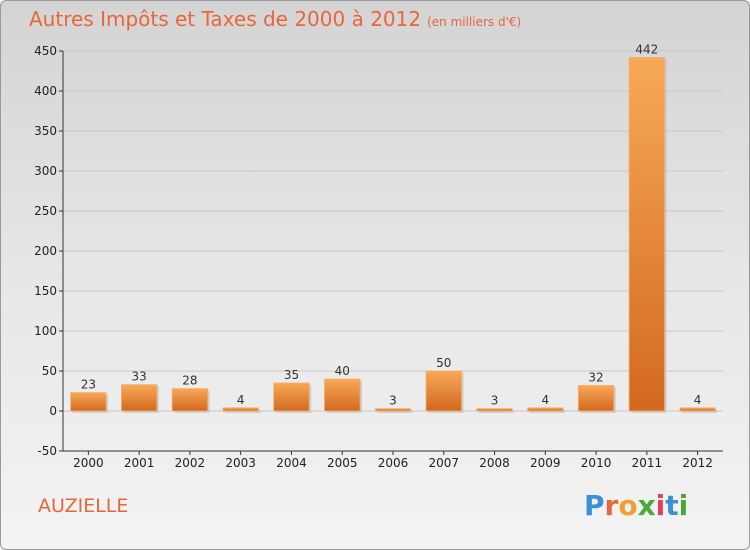 The image size is (750, 550). Describe the element at coordinates (240, 463) in the screenshot. I see `x-tick-label: 2003` at that location.